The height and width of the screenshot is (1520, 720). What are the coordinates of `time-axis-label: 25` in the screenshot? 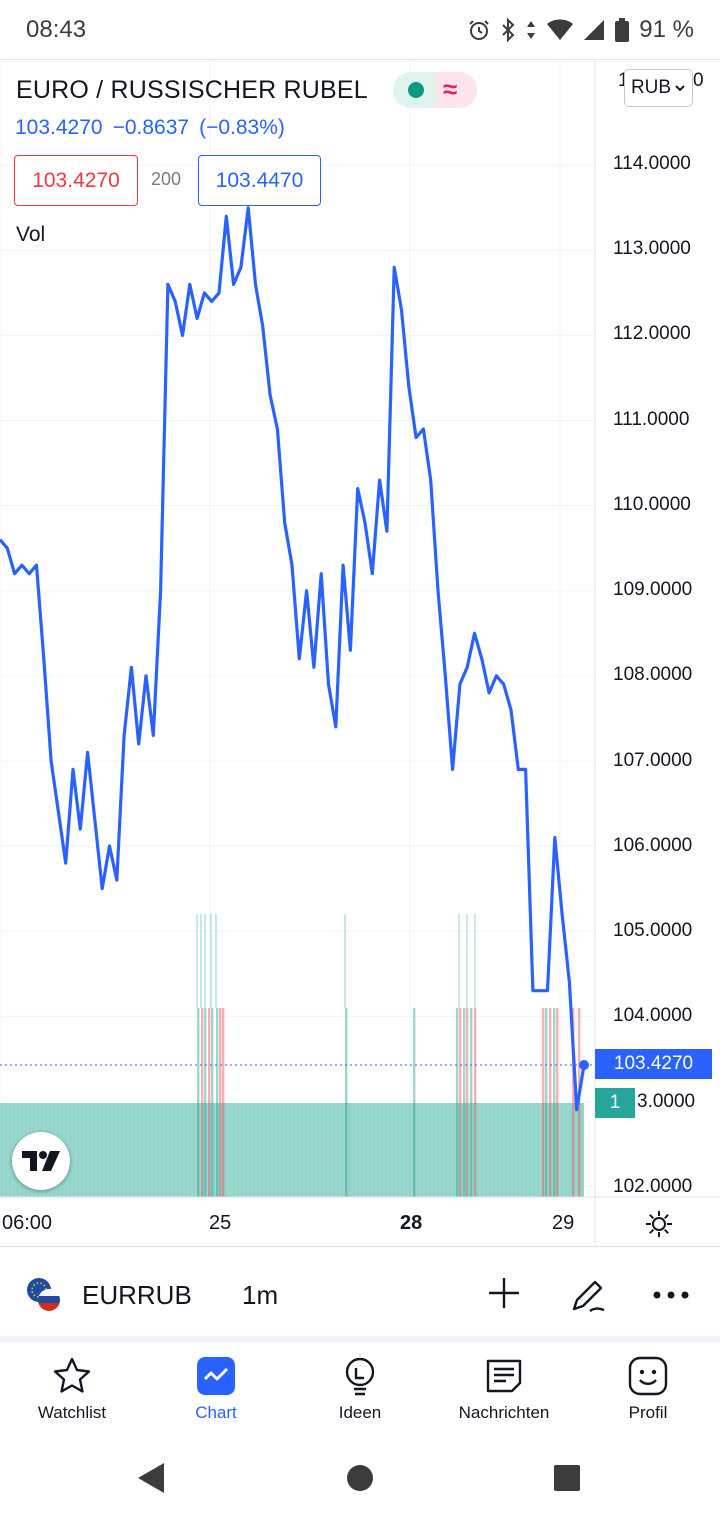 It's located at (220, 1223).